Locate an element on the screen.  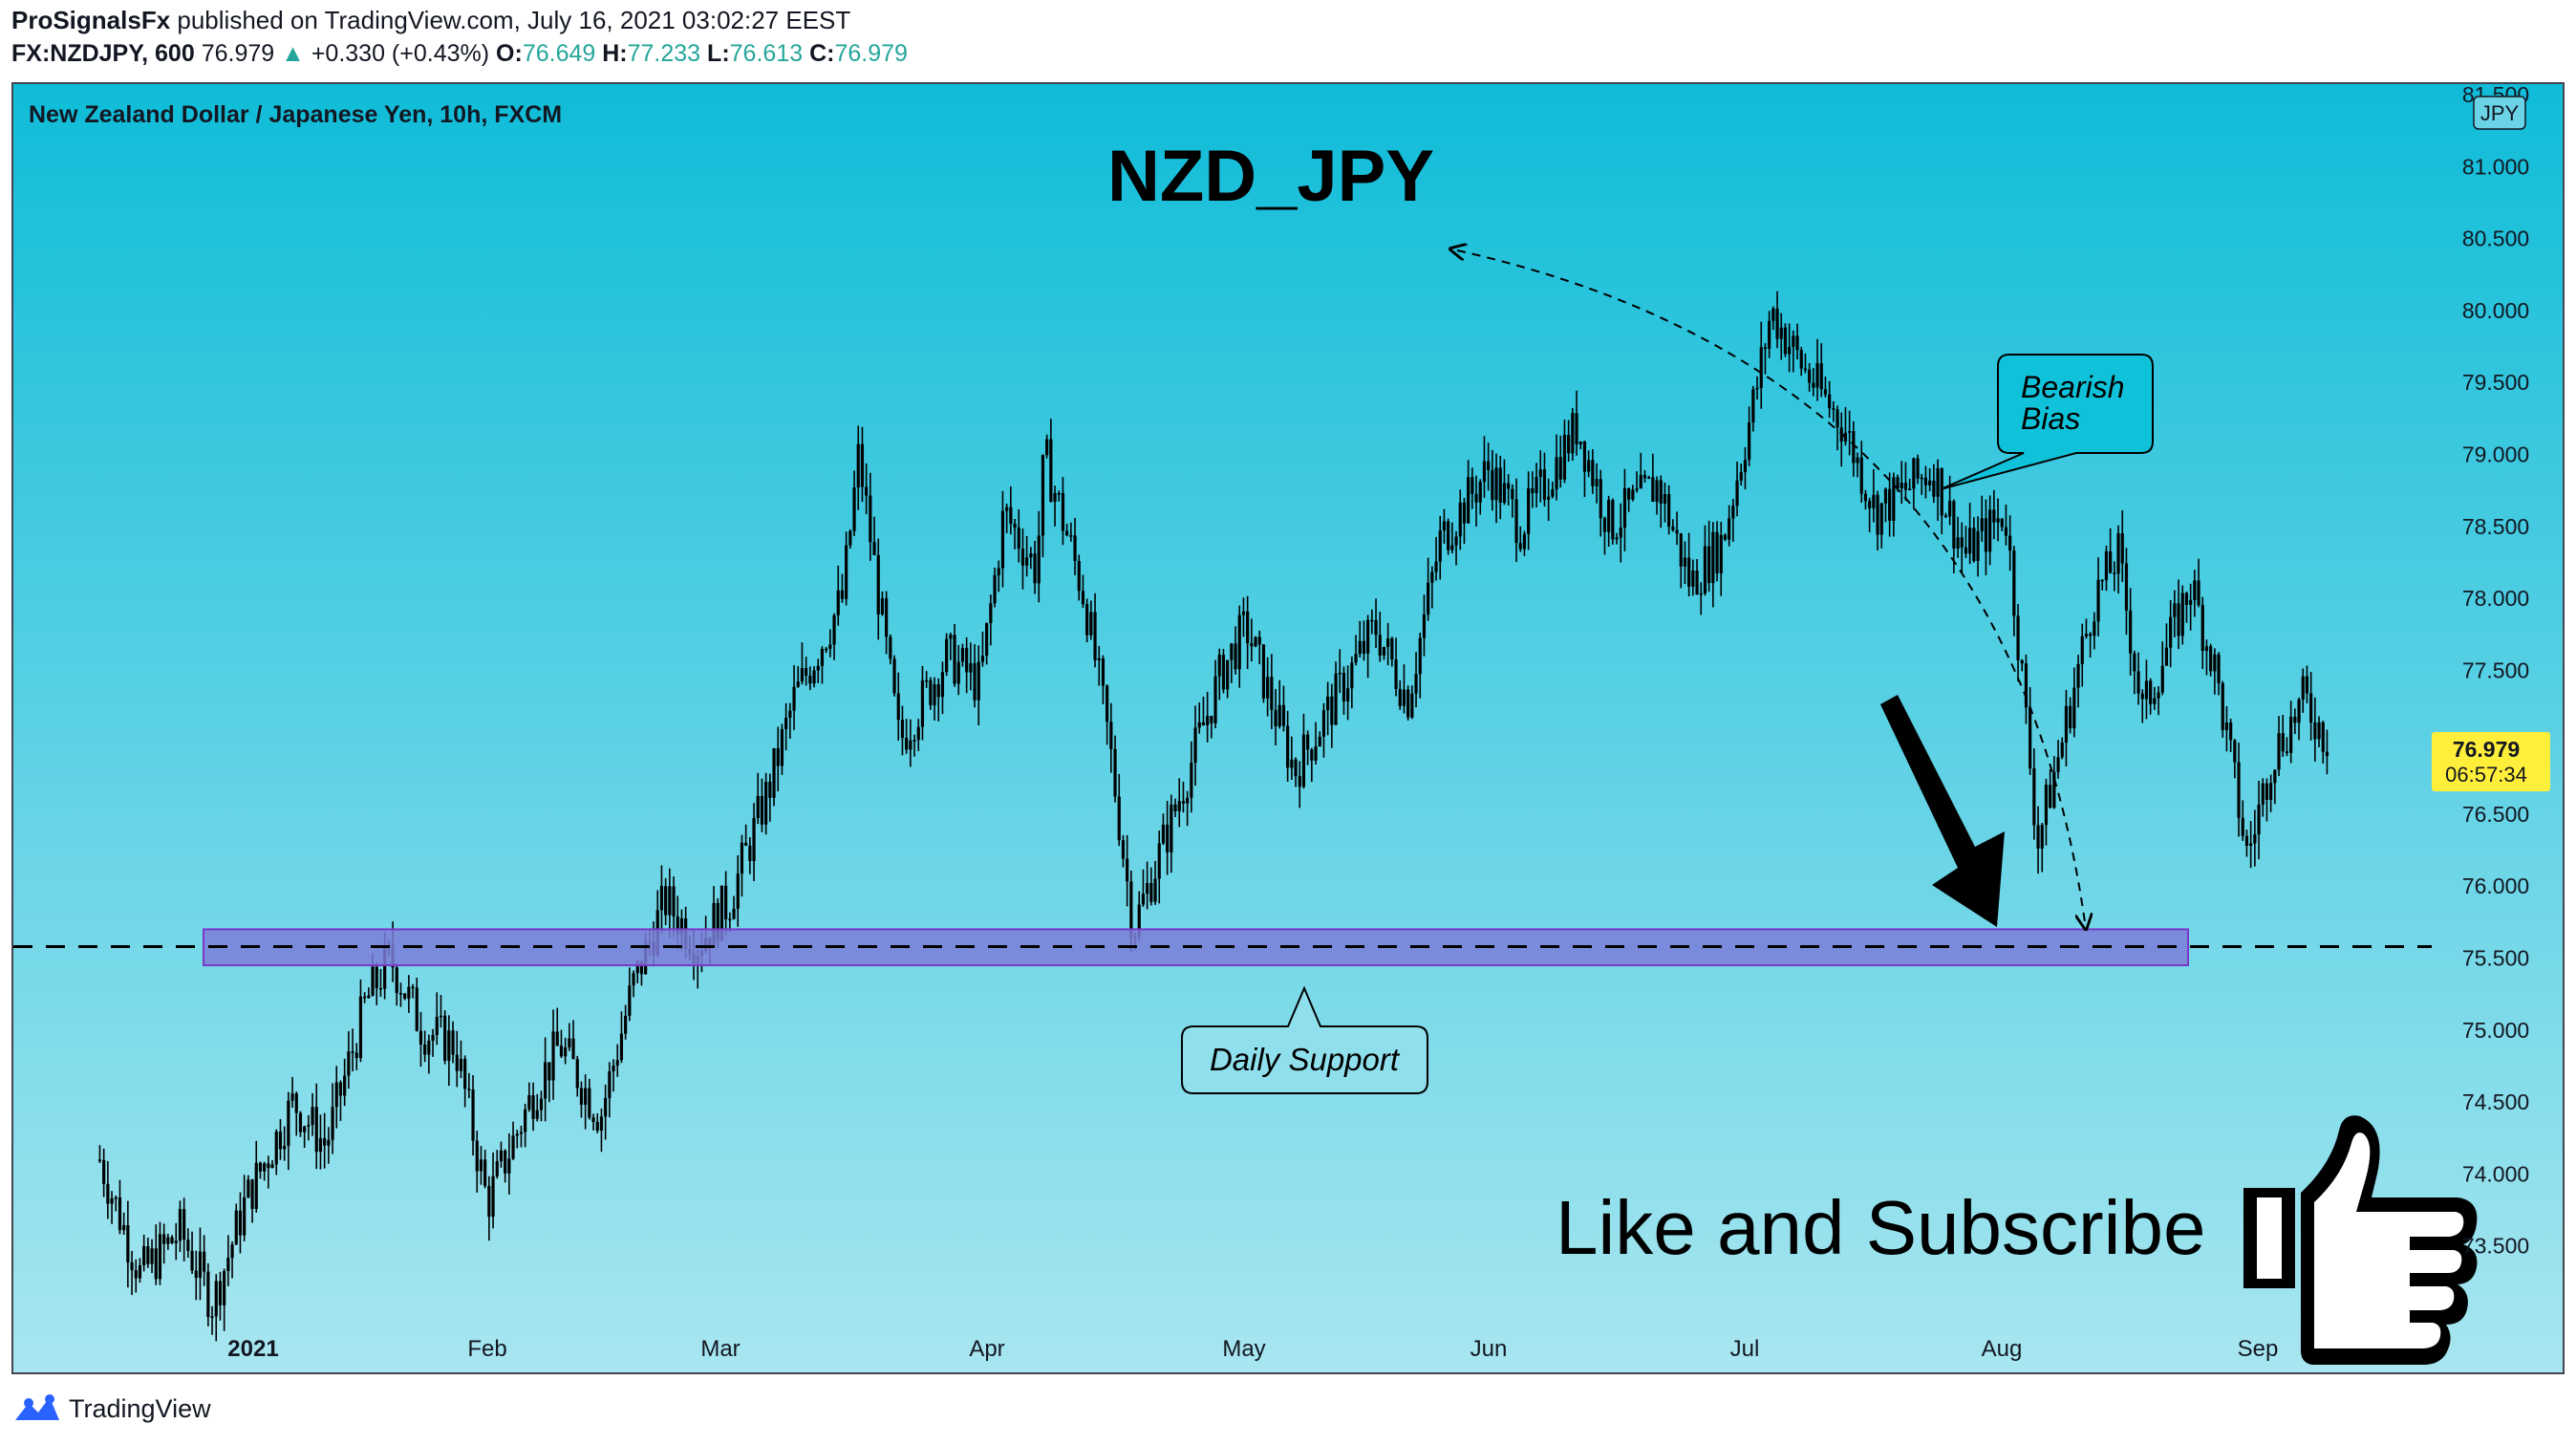
last-price: 76.979 is located at coordinates (238, 54).